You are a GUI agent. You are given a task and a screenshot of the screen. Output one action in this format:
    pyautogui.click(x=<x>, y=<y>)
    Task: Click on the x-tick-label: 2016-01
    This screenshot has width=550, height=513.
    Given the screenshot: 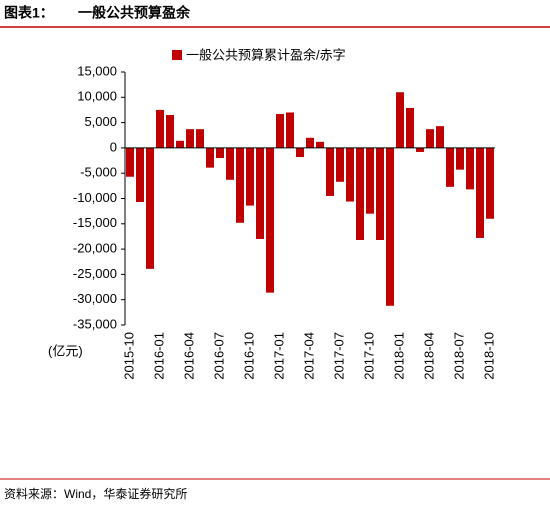 What is the action you would take?
    pyautogui.click(x=158, y=356)
    